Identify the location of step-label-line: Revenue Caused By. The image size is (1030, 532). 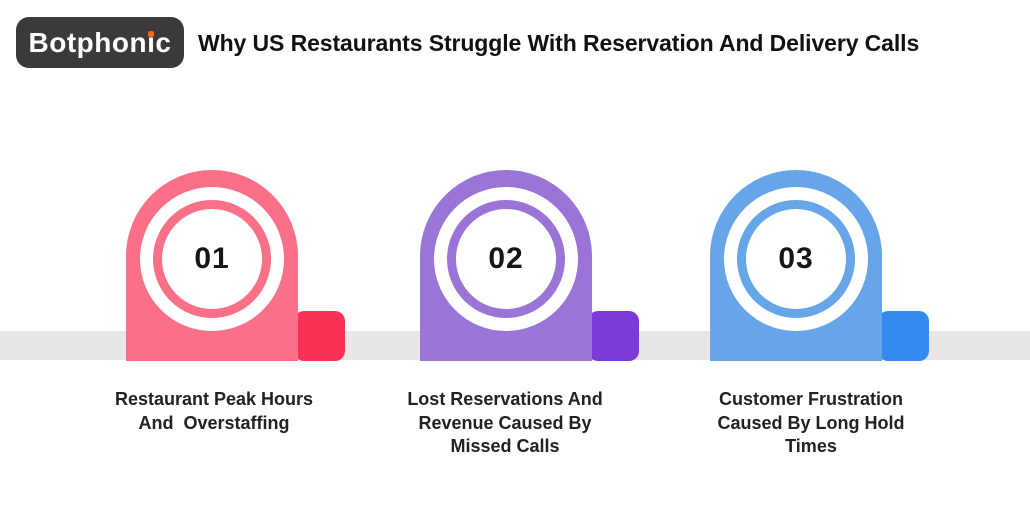
(505, 422).